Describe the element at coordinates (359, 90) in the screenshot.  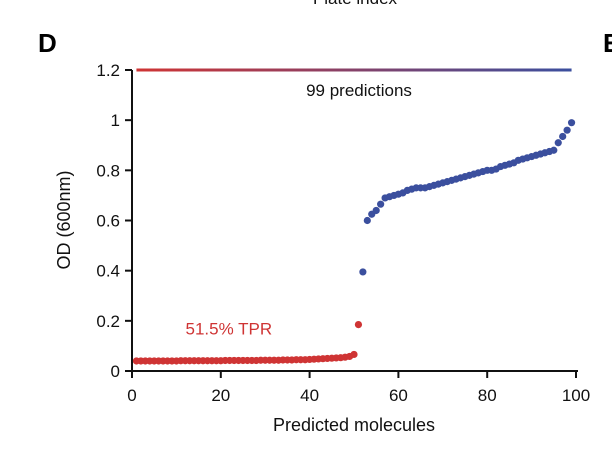
I see `prediction-count-label: 99 predictions` at that location.